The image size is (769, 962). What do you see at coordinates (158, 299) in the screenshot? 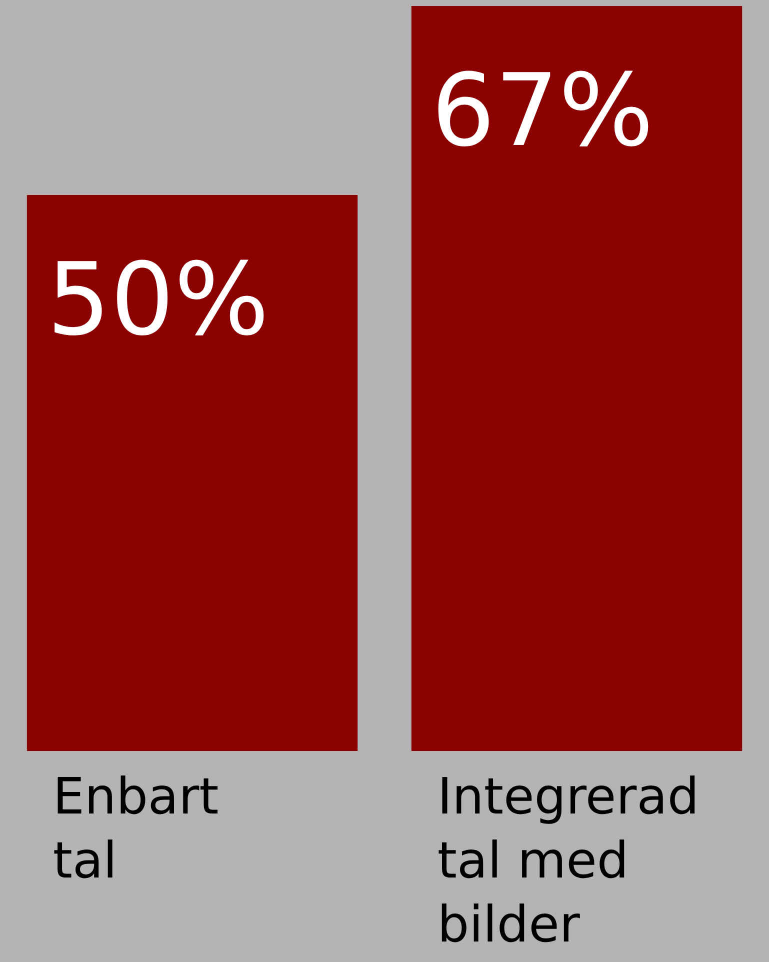
I see `data-label: 50%` at bounding box center [158, 299].